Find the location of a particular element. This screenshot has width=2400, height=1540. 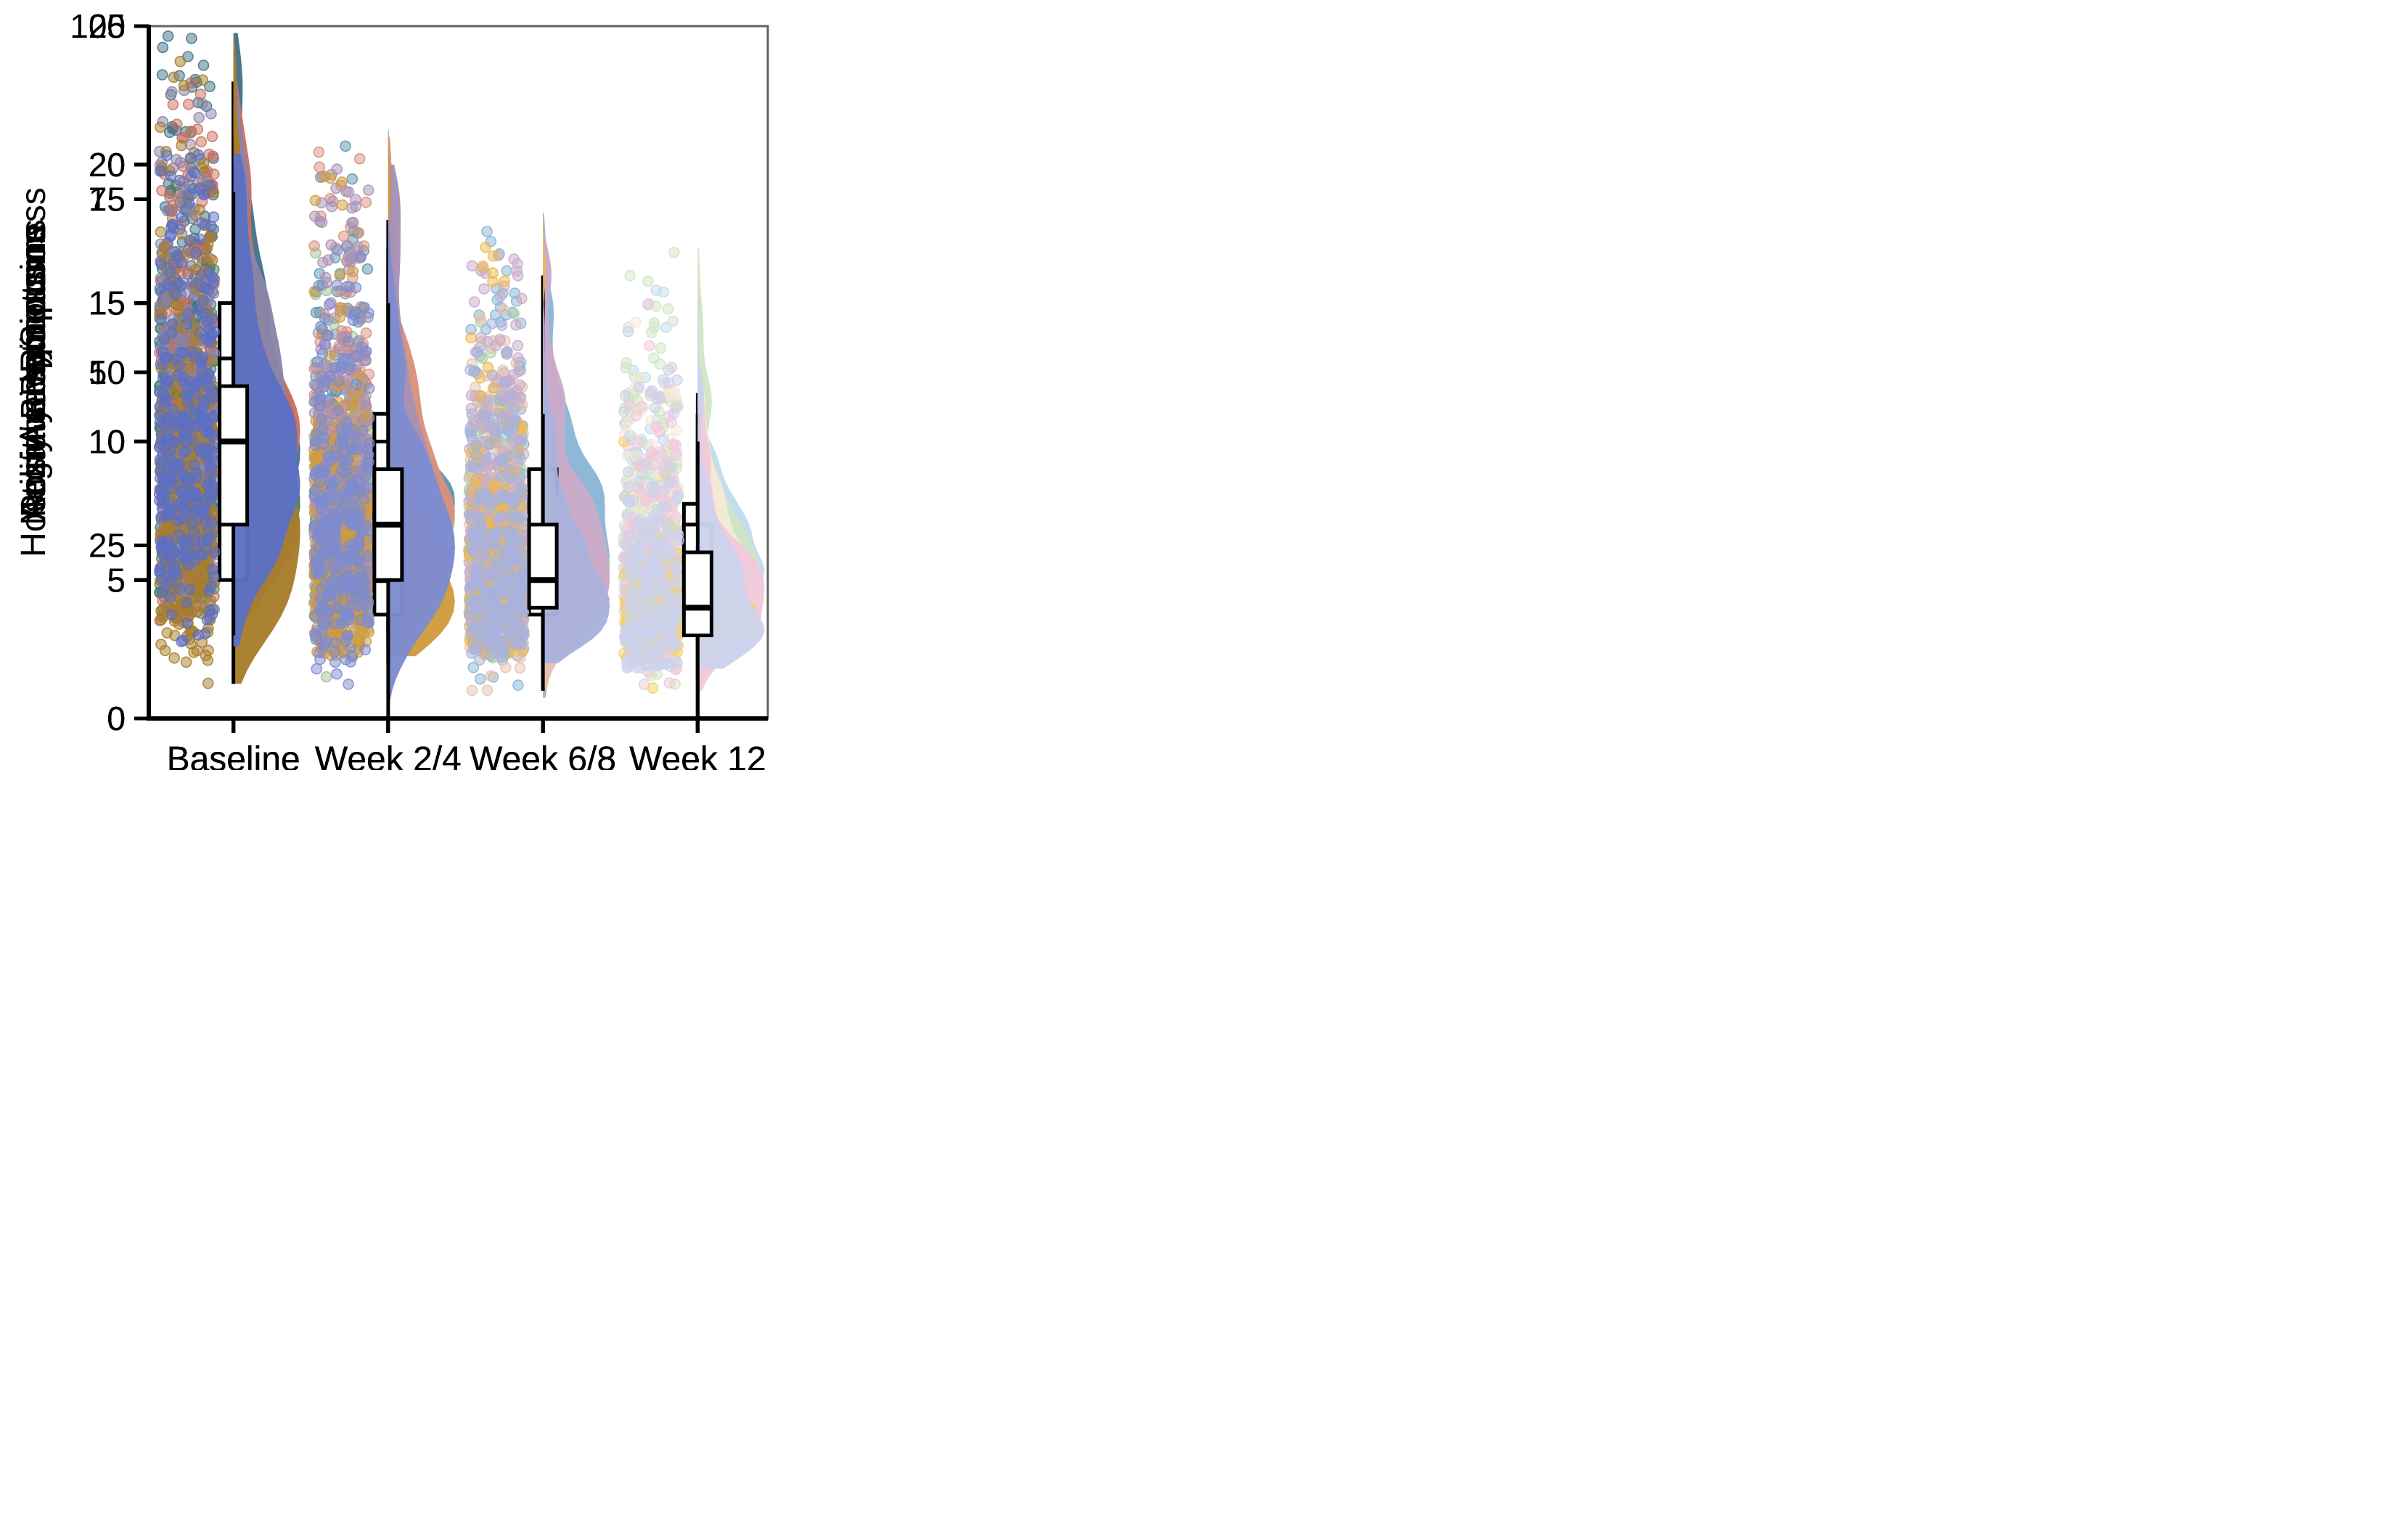

y-tick-label: 75 is located at coordinates (108, 200).